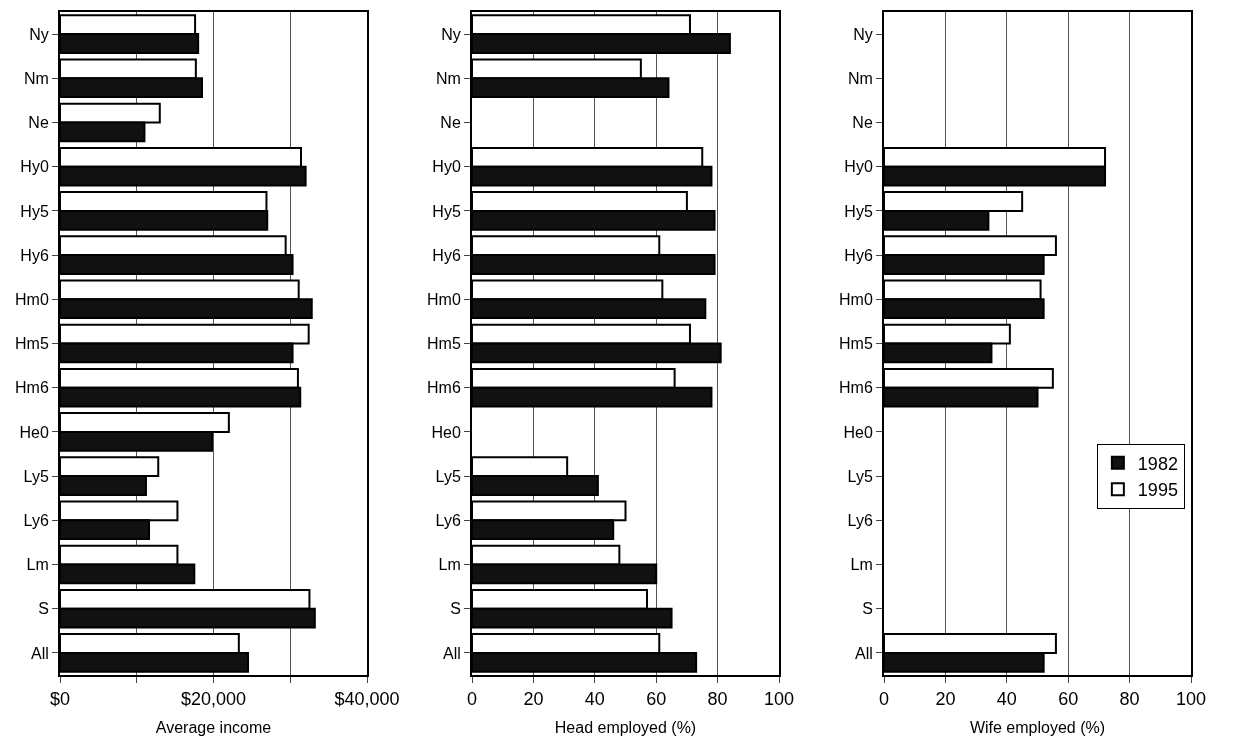 Image resolution: width=1237 pixels, height=745 pixels. What do you see at coordinates (60, 698) in the screenshot?
I see `x-tick-label: $0` at bounding box center [60, 698].